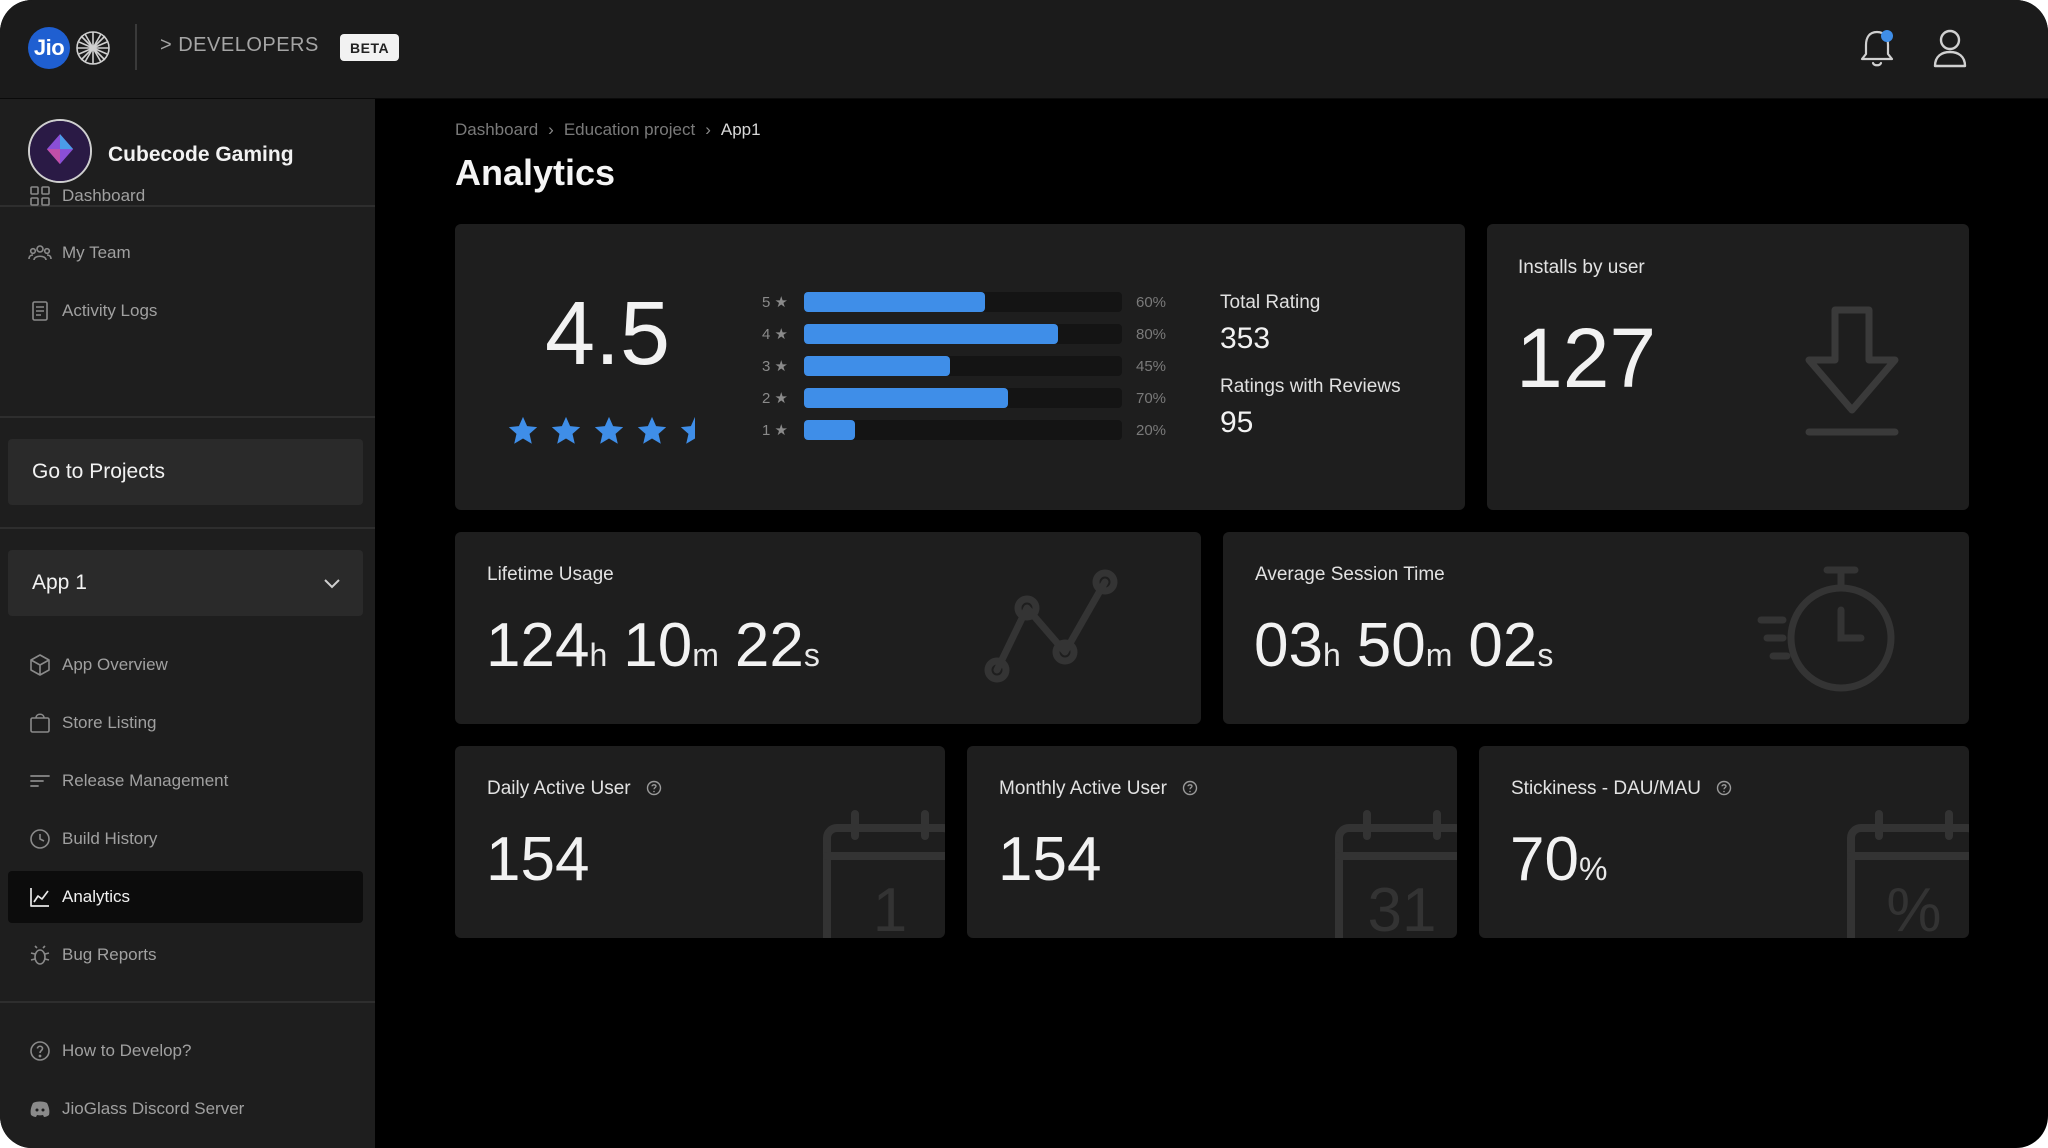 The image size is (2048, 1148). What do you see at coordinates (40, 781) in the screenshot?
I see `release-icon` at bounding box center [40, 781].